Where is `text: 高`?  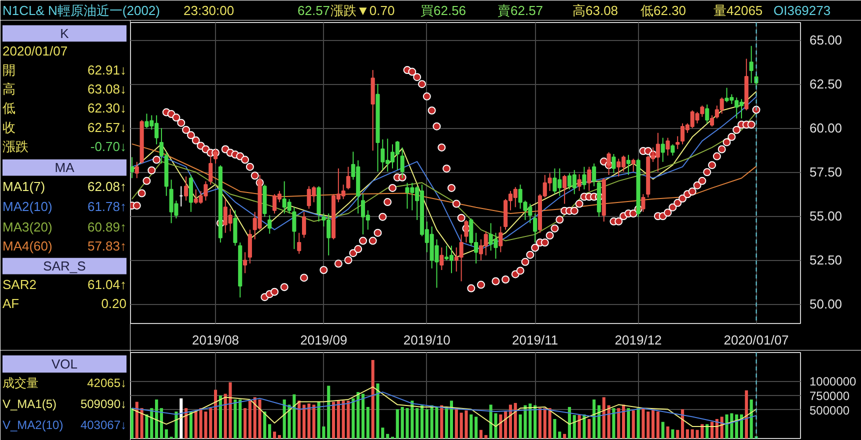
text: 高 is located at coordinates (9, 89).